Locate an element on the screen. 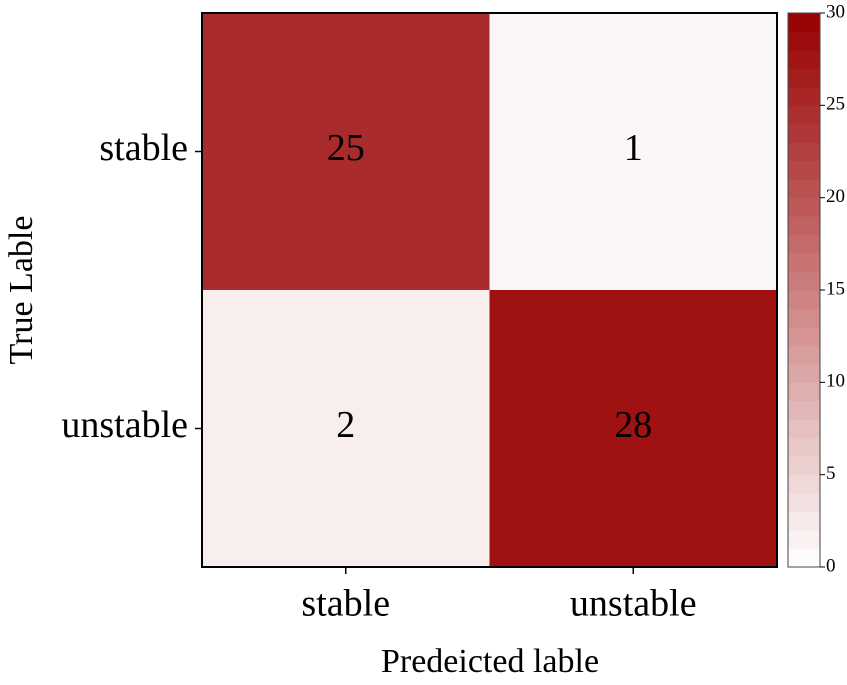 This screenshot has width=847, height=685. y-tick-label: unstable is located at coordinates (124, 425).